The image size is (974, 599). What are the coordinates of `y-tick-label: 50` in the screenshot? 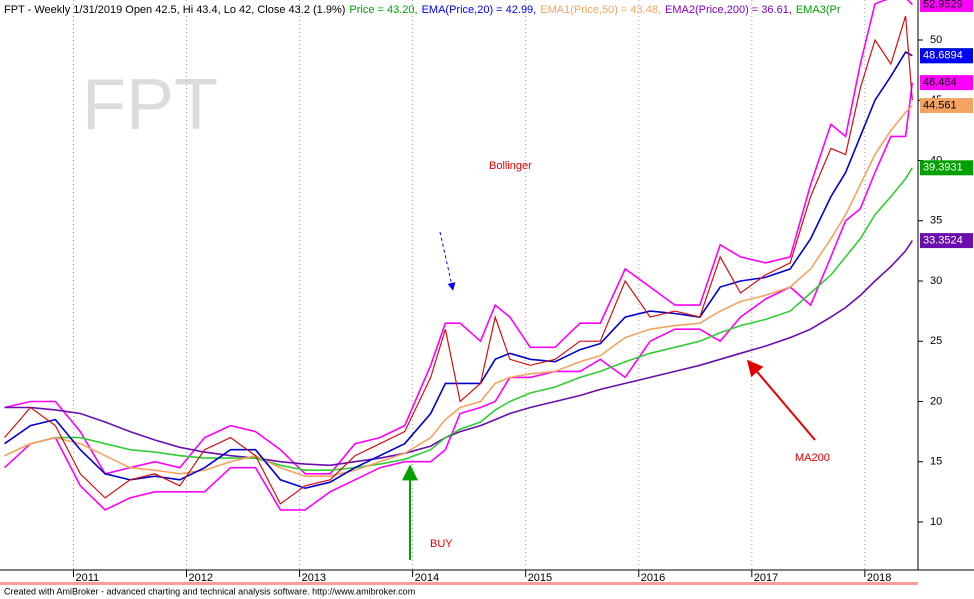 It's located at (936, 40).